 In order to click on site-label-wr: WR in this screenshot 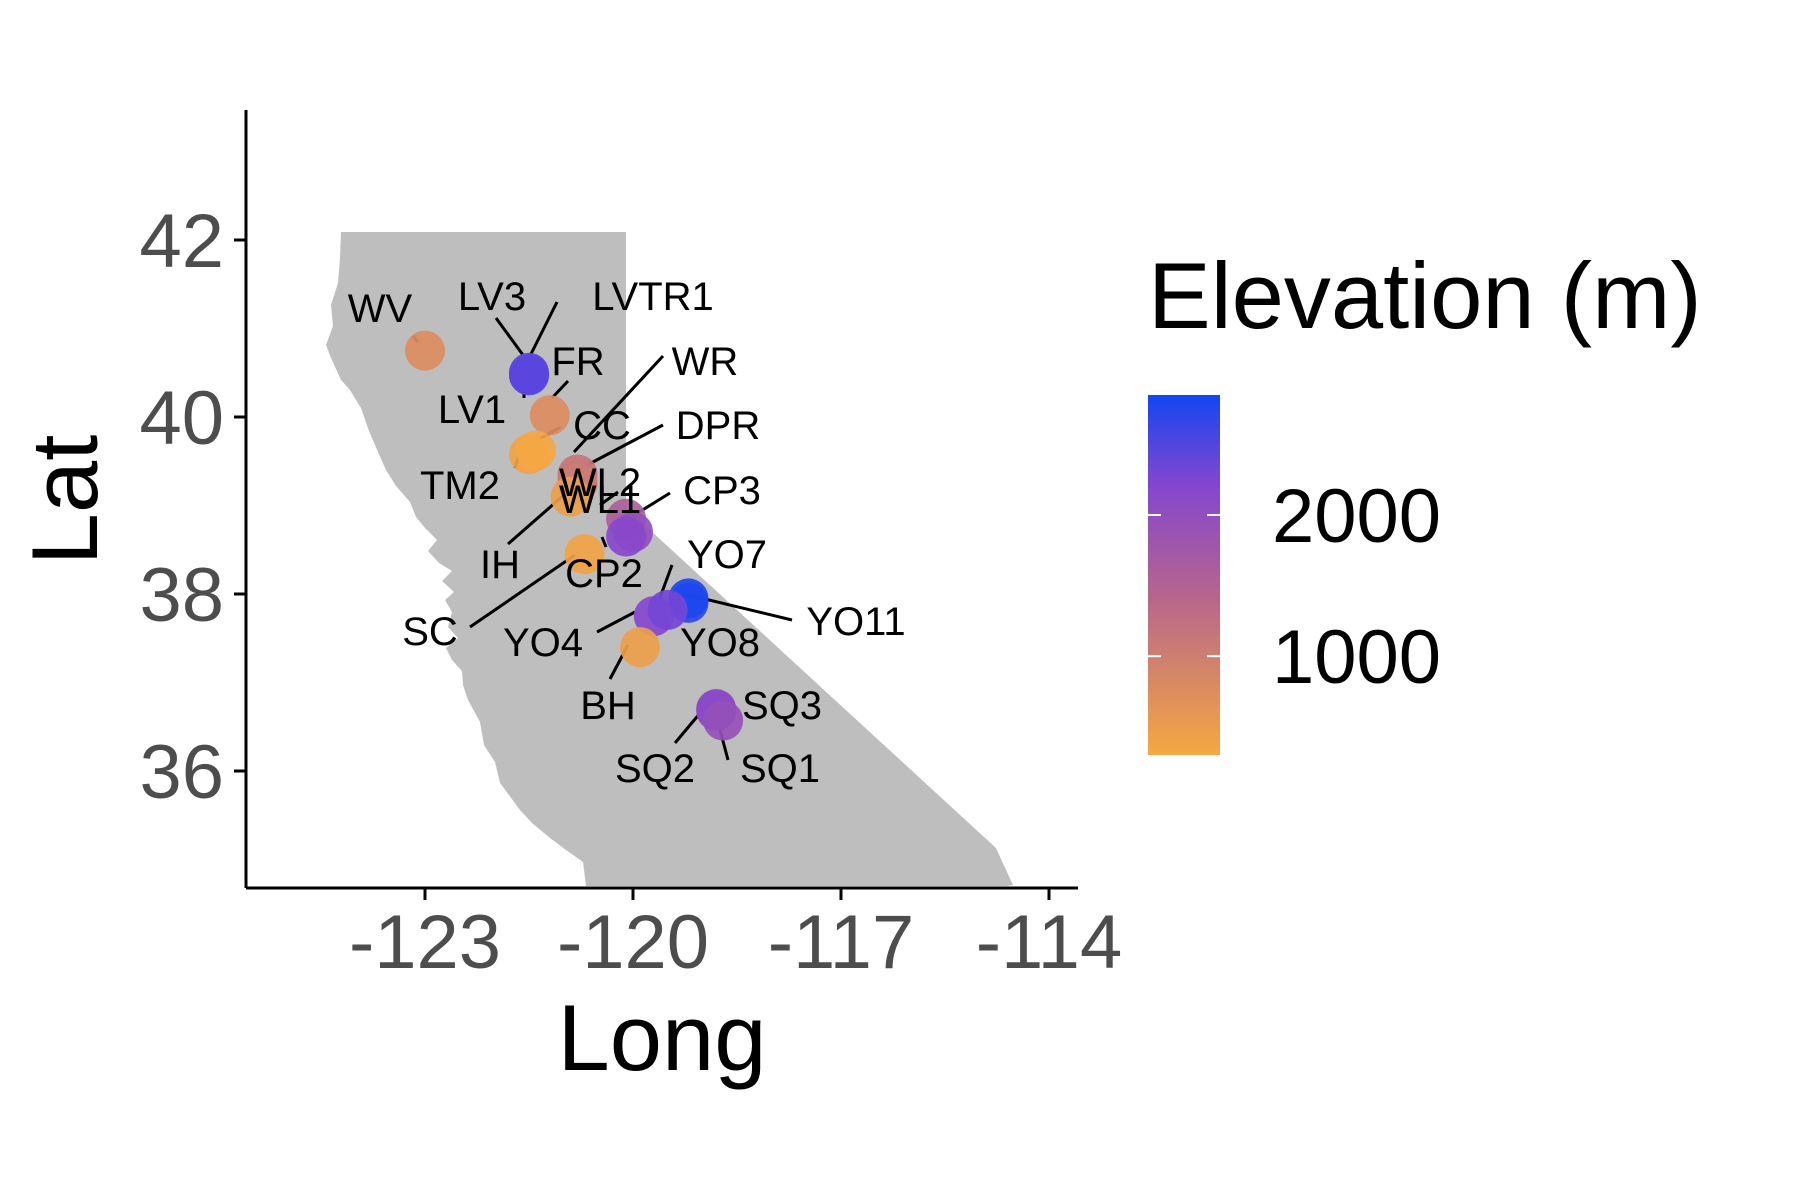, I will do `click(705, 362)`.